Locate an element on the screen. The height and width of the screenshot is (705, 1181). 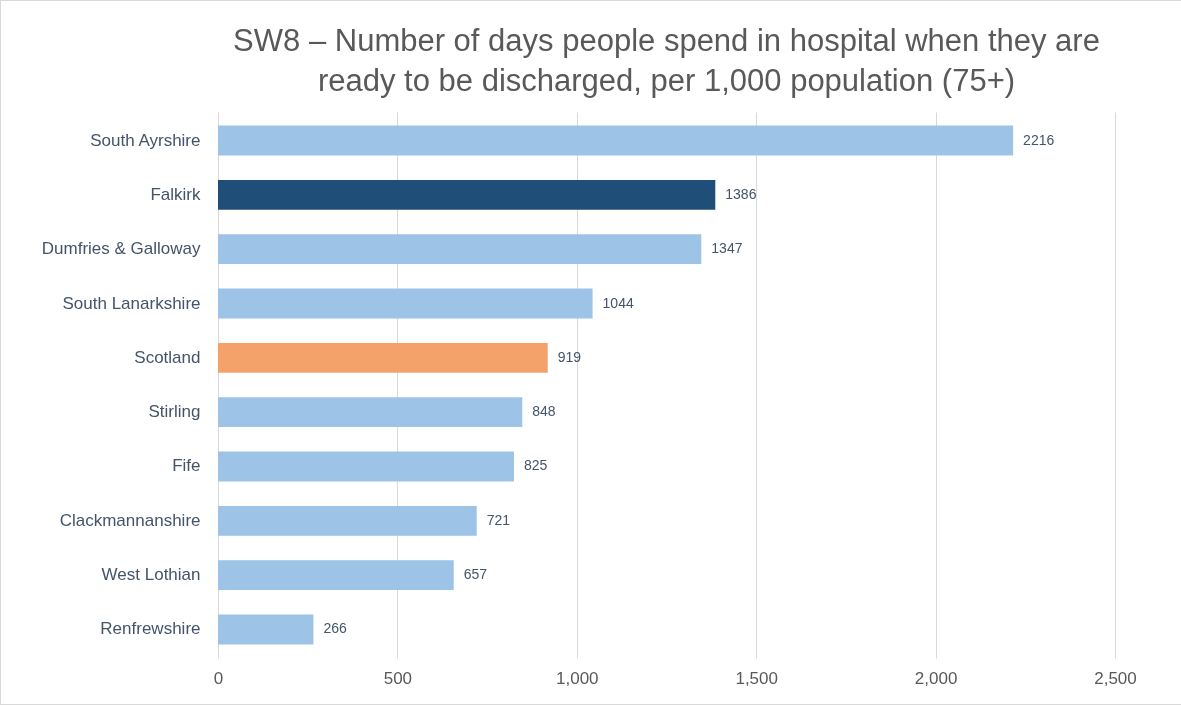
data-label: 848 is located at coordinates (544, 411).